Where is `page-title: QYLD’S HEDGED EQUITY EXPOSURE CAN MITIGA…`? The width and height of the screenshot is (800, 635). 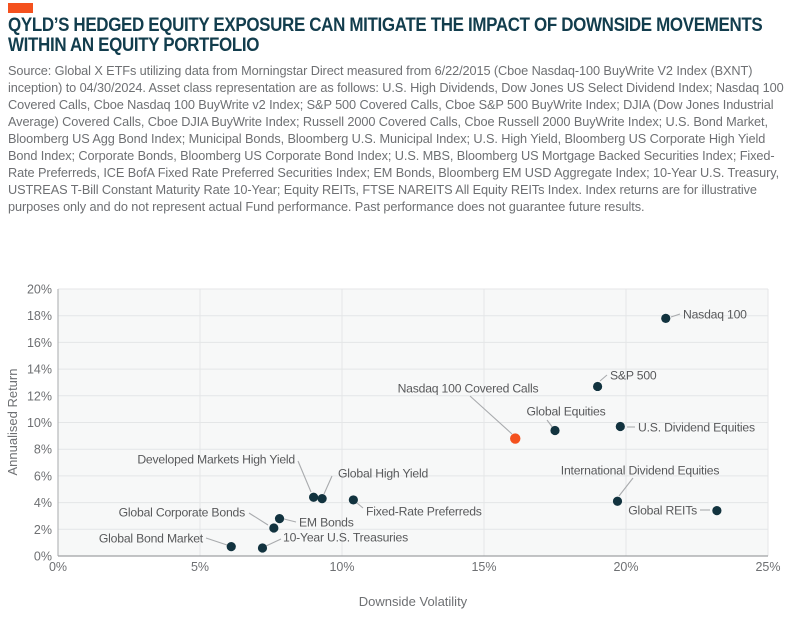
page-title: QYLD’S HEDGED EQUITY EXPOSURE CAN MITIGA… is located at coordinates (385, 35).